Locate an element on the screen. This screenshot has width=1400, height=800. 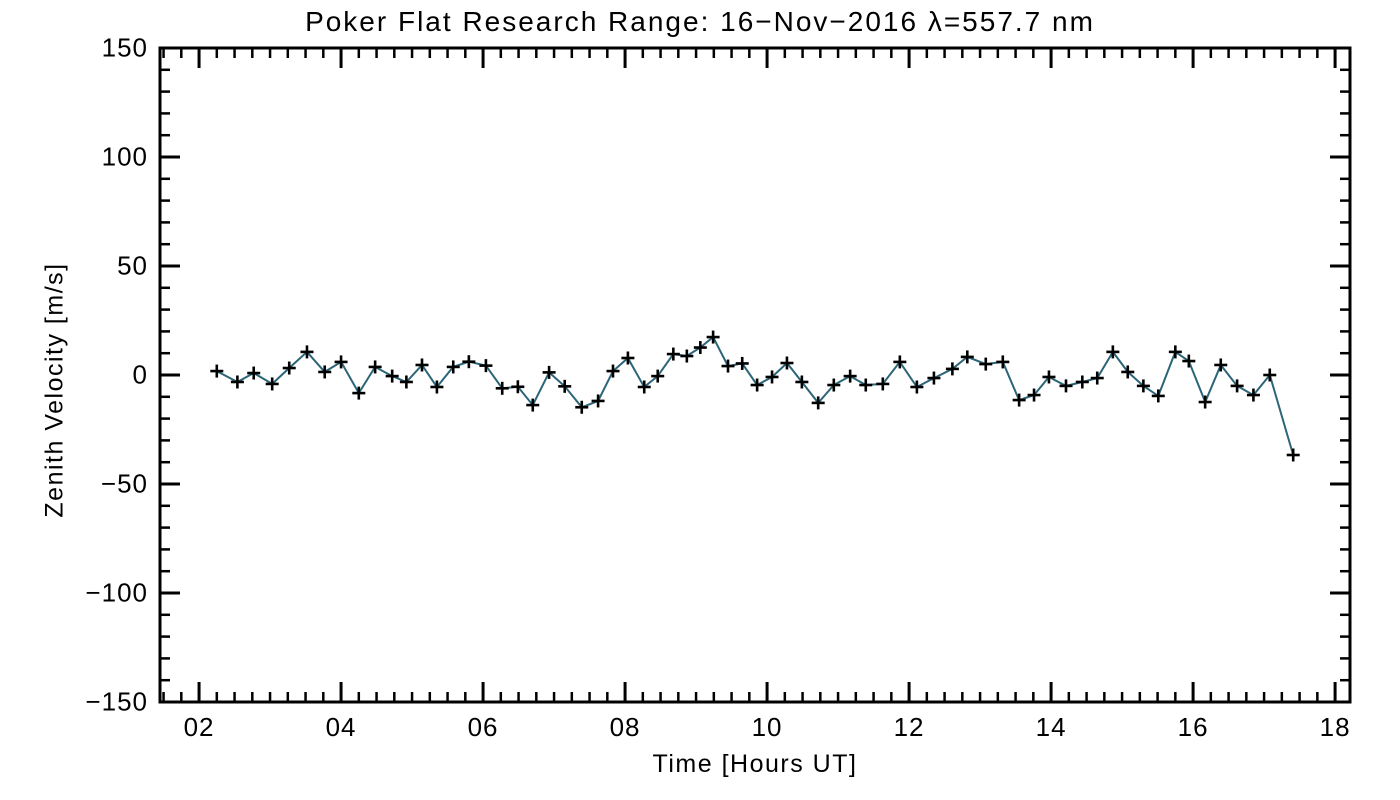
y-tick-label: 0 is located at coordinates (140, 374).